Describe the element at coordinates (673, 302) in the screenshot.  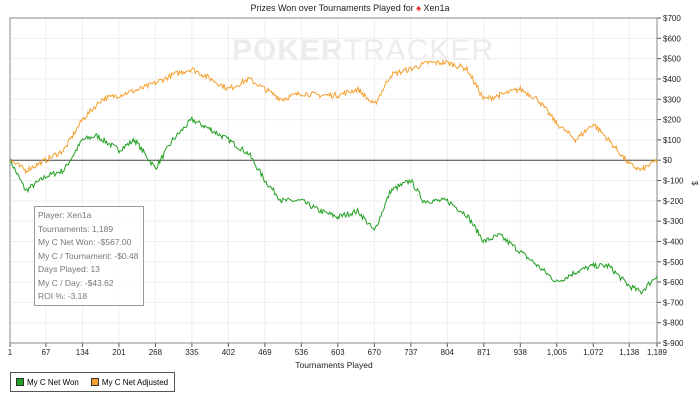
I see `y-tick-label: $-700` at that location.